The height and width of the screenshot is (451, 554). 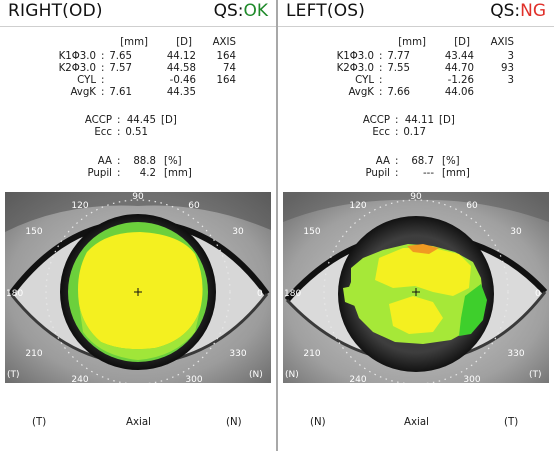 What do you see at coordinates (382, 161) in the screenshot?
I see `left-aa-label: AA` at bounding box center [382, 161].